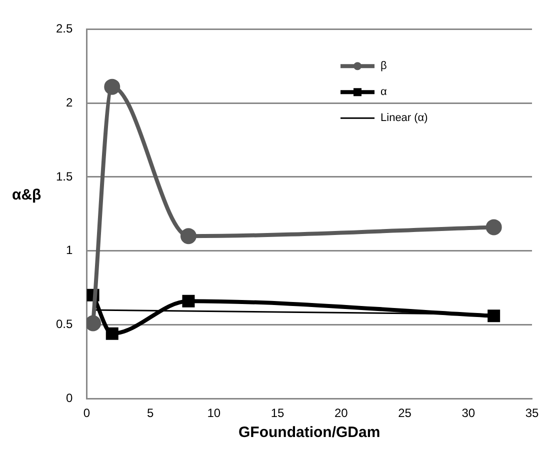  Describe the element at coordinates (69, 250) in the screenshot. I see `y-tick-label: 1` at that location.